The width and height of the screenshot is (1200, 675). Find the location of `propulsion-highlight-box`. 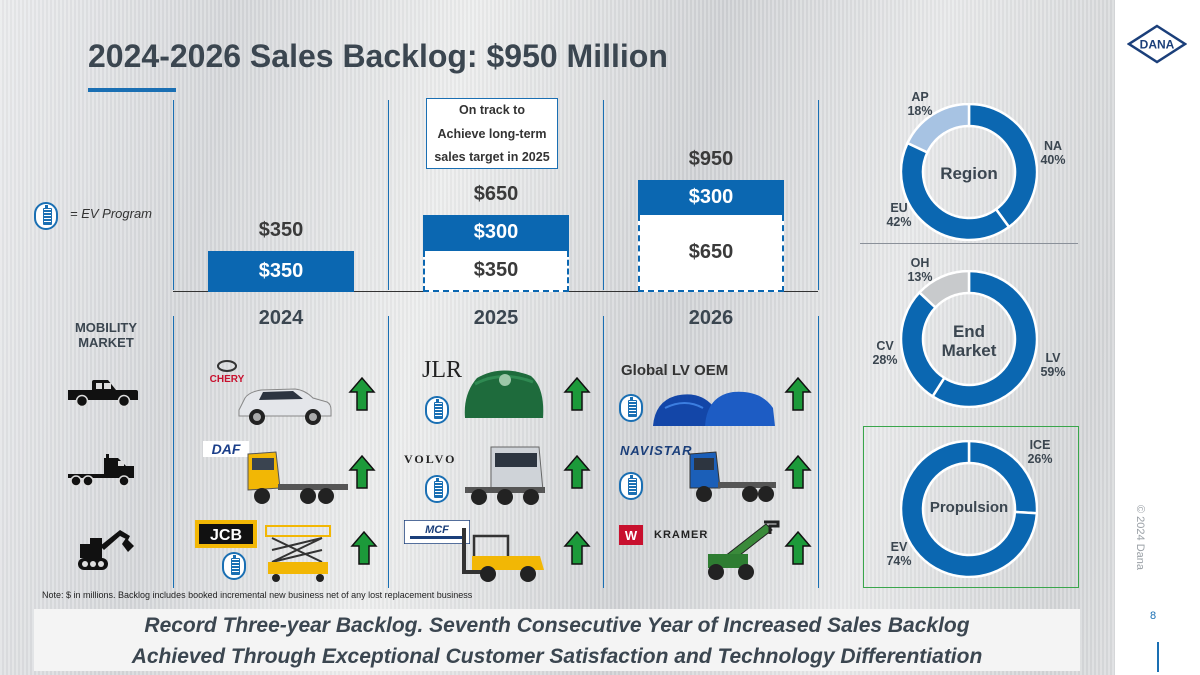

propulsion-highlight-box is located at coordinates (971, 507).